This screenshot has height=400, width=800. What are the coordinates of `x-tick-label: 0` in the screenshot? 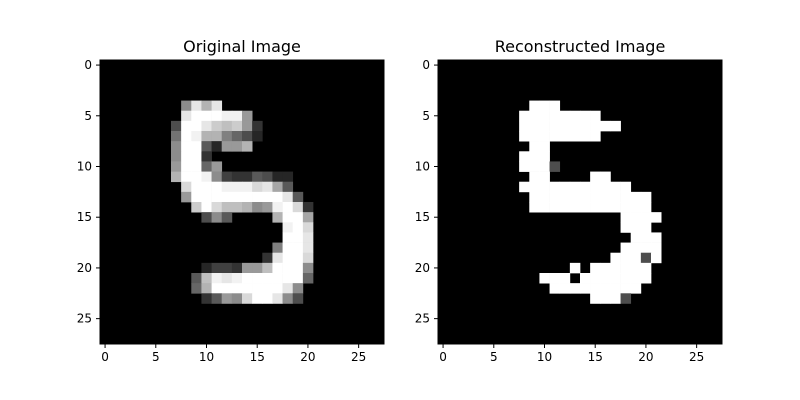 It's located at (443, 357).